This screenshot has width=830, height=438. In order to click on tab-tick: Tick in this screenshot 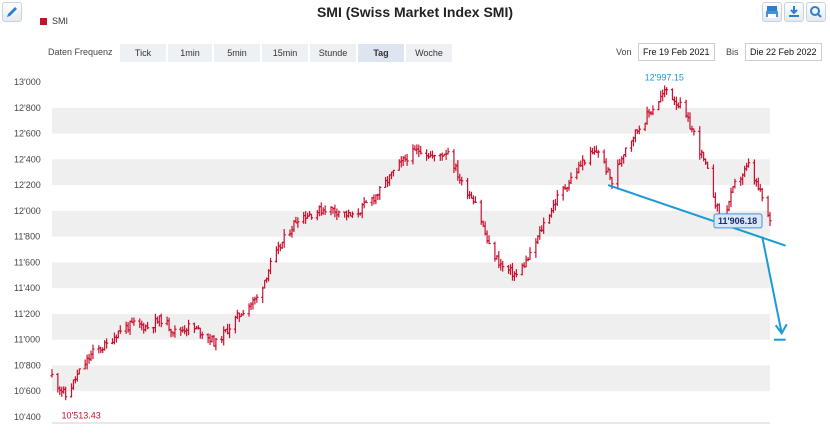, I will do `click(143, 53)`.